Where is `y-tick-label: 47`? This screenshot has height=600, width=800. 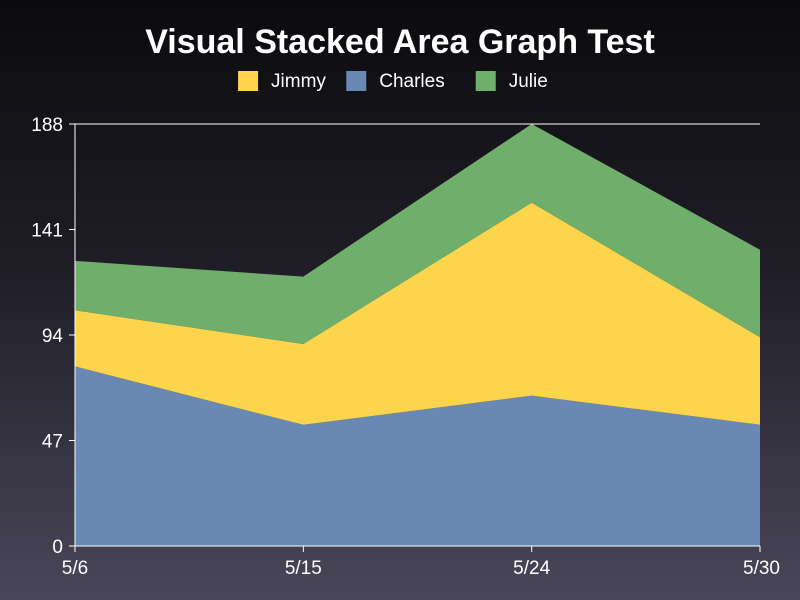
y-tick-label: 47 is located at coordinates (52, 442).